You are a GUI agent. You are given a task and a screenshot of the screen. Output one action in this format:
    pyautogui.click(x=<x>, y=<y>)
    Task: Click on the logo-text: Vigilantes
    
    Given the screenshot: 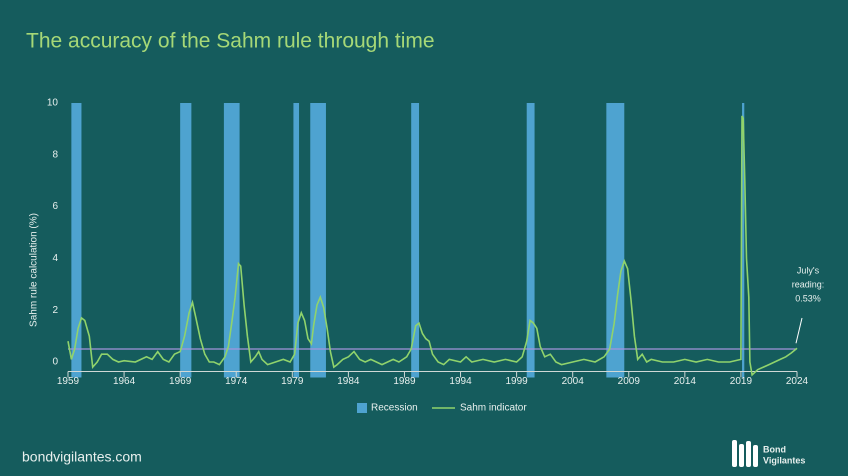 What is the action you would take?
    pyautogui.click(x=784, y=460)
    